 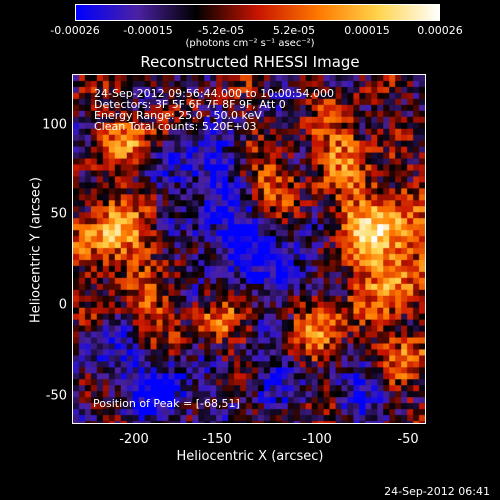 I want to click on colorbar-units: (photons cm⁻² s⁻¹ asec⁻²), so click(x=250, y=43).